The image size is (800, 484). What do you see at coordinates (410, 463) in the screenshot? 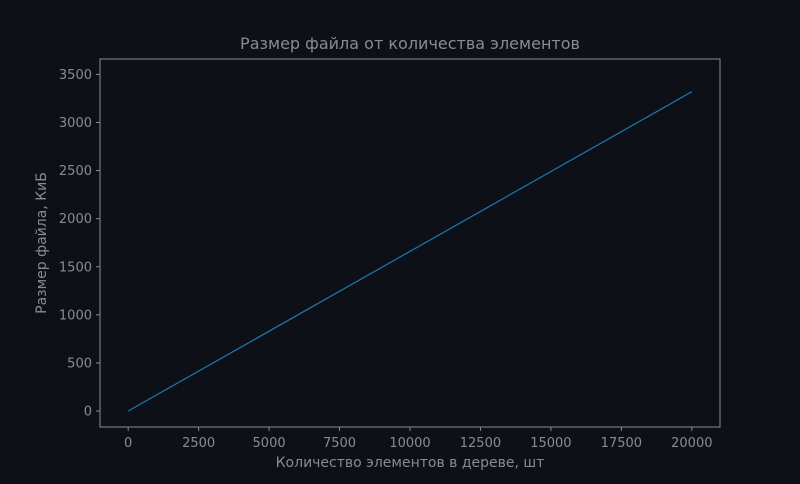
I see `x-axis-label: Количество элементов в дереве, шт` at bounding box center [410, 463].